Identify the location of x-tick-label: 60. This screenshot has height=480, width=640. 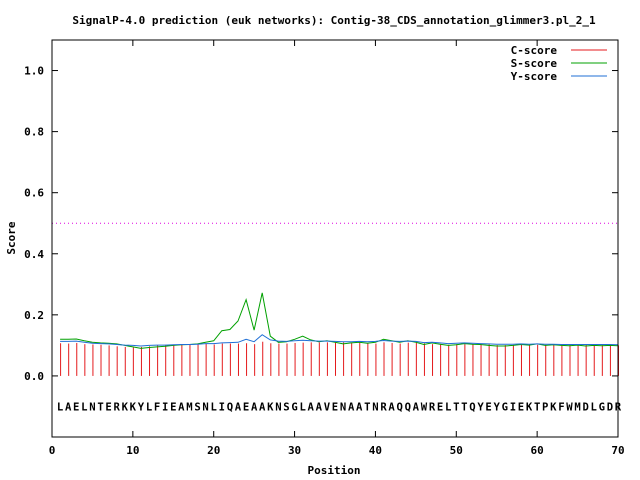
(537, 450).